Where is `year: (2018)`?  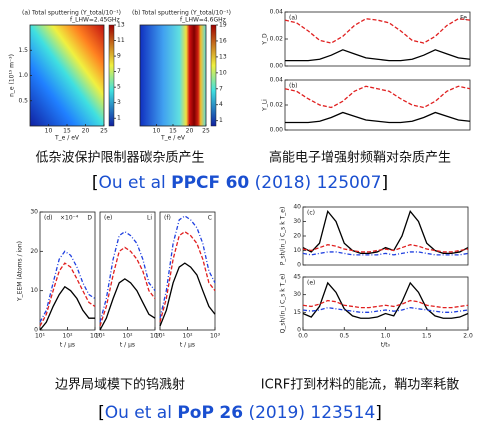
year: (2018) is located at coordinates (283, 183).